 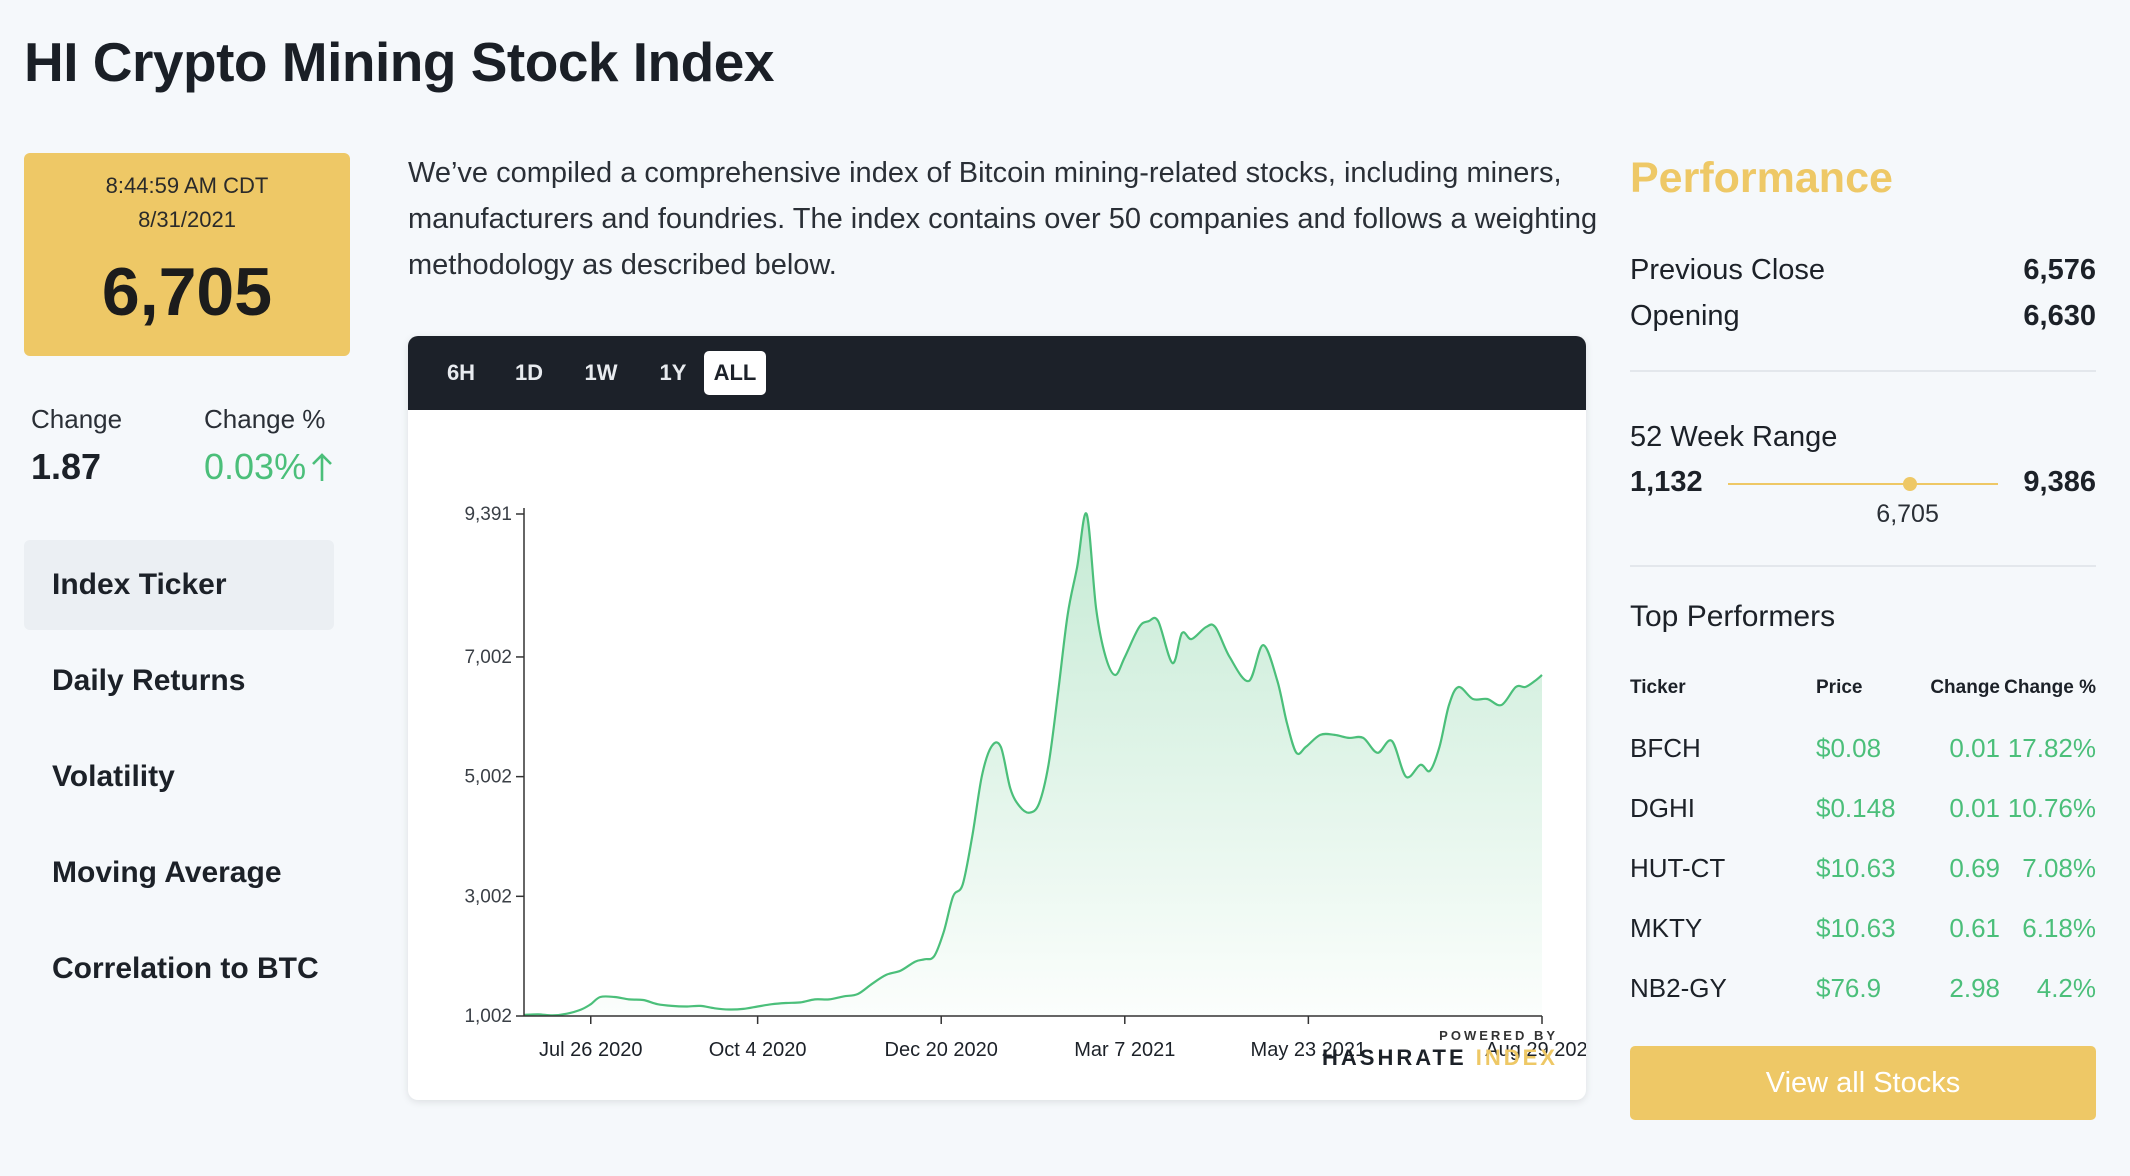 What do you see at coordinates (2059, 927) in the screenshot?
I see `row-change-pct: 6.18%` at bounding box center [2059, 927].